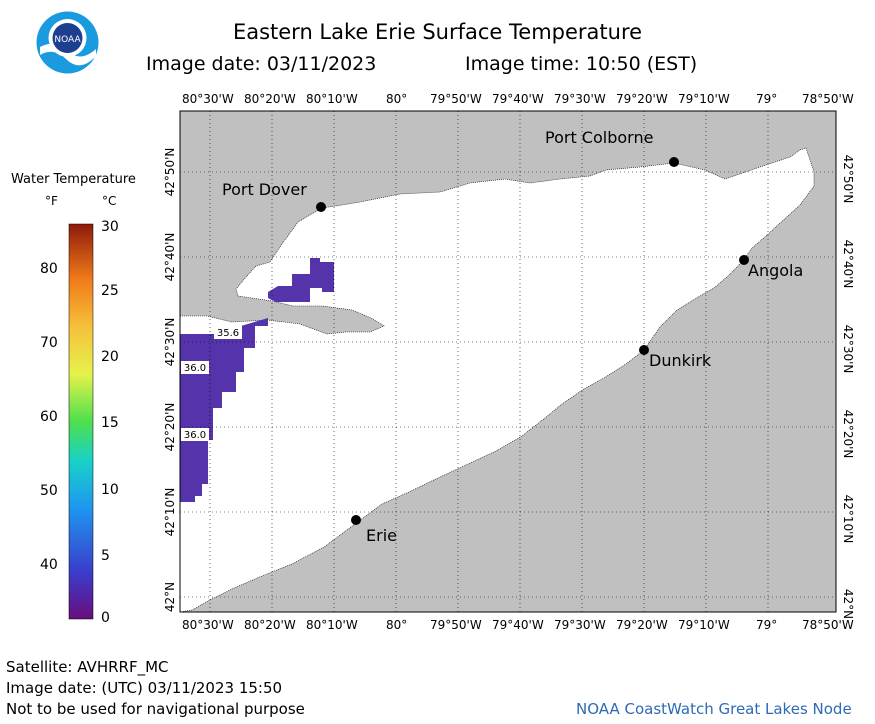 The height and width of the screenshot is (724, 875). I want to click on c-tick-30: 30, so click(110, 227).